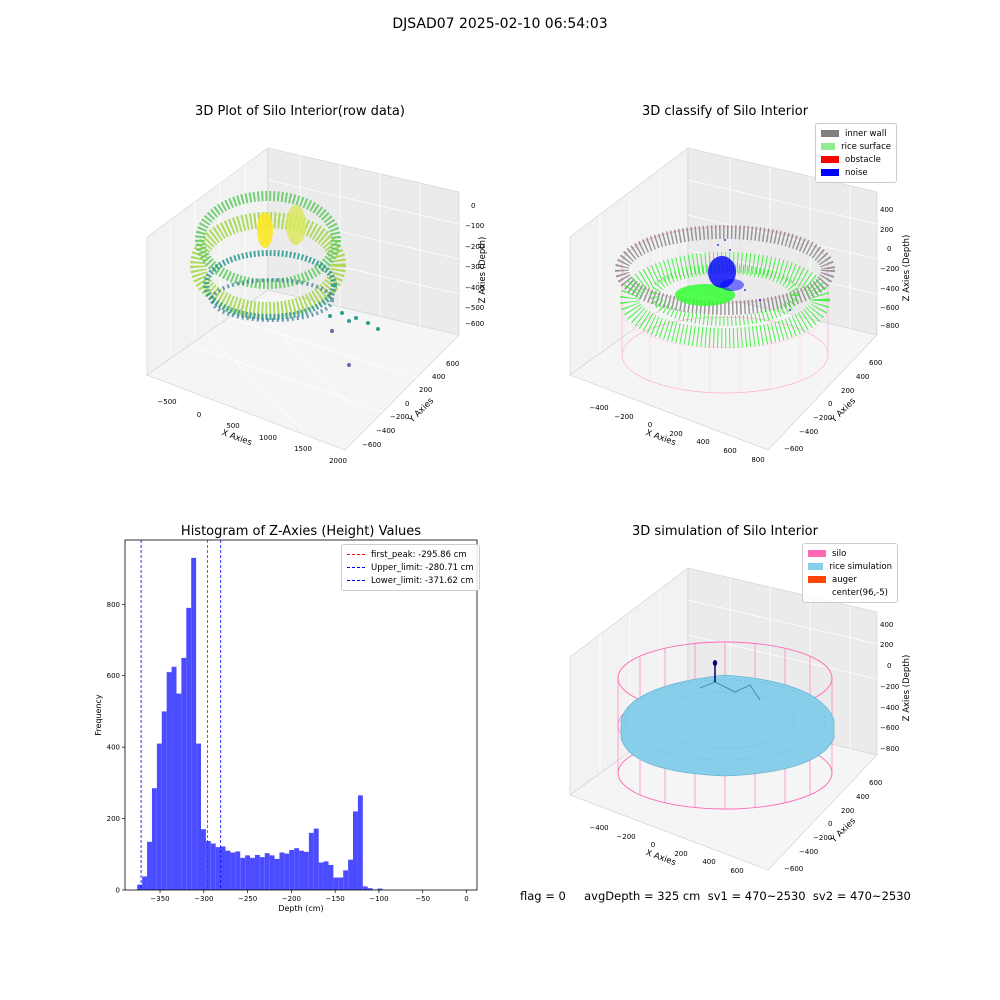 The image size is (1000, 1000). I want to click on plot2-point-cloud, so click(725, 309).